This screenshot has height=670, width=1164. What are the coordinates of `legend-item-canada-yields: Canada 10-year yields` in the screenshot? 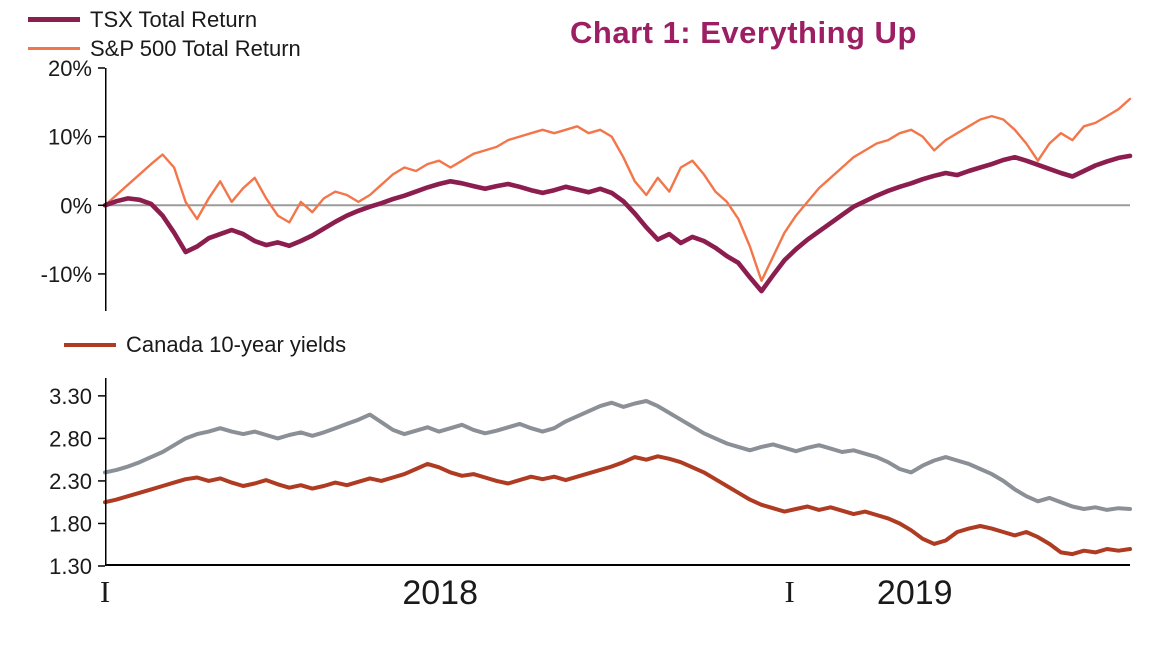 It's located at (205, 344).